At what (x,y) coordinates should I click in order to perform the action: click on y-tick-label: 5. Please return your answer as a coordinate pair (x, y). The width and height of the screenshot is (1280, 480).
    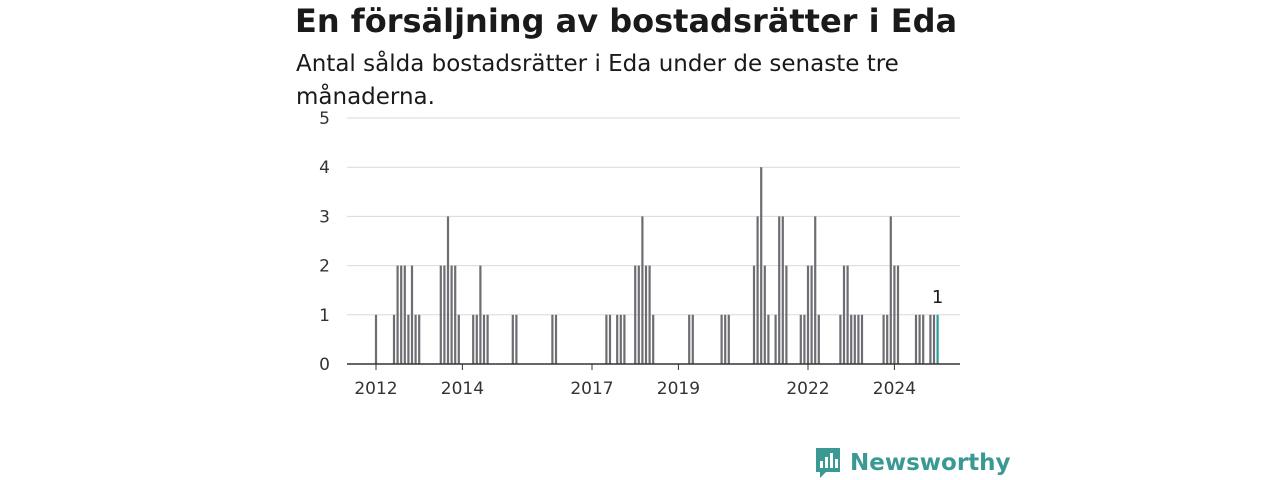
    Looking at the image, I should click on (324, 119).